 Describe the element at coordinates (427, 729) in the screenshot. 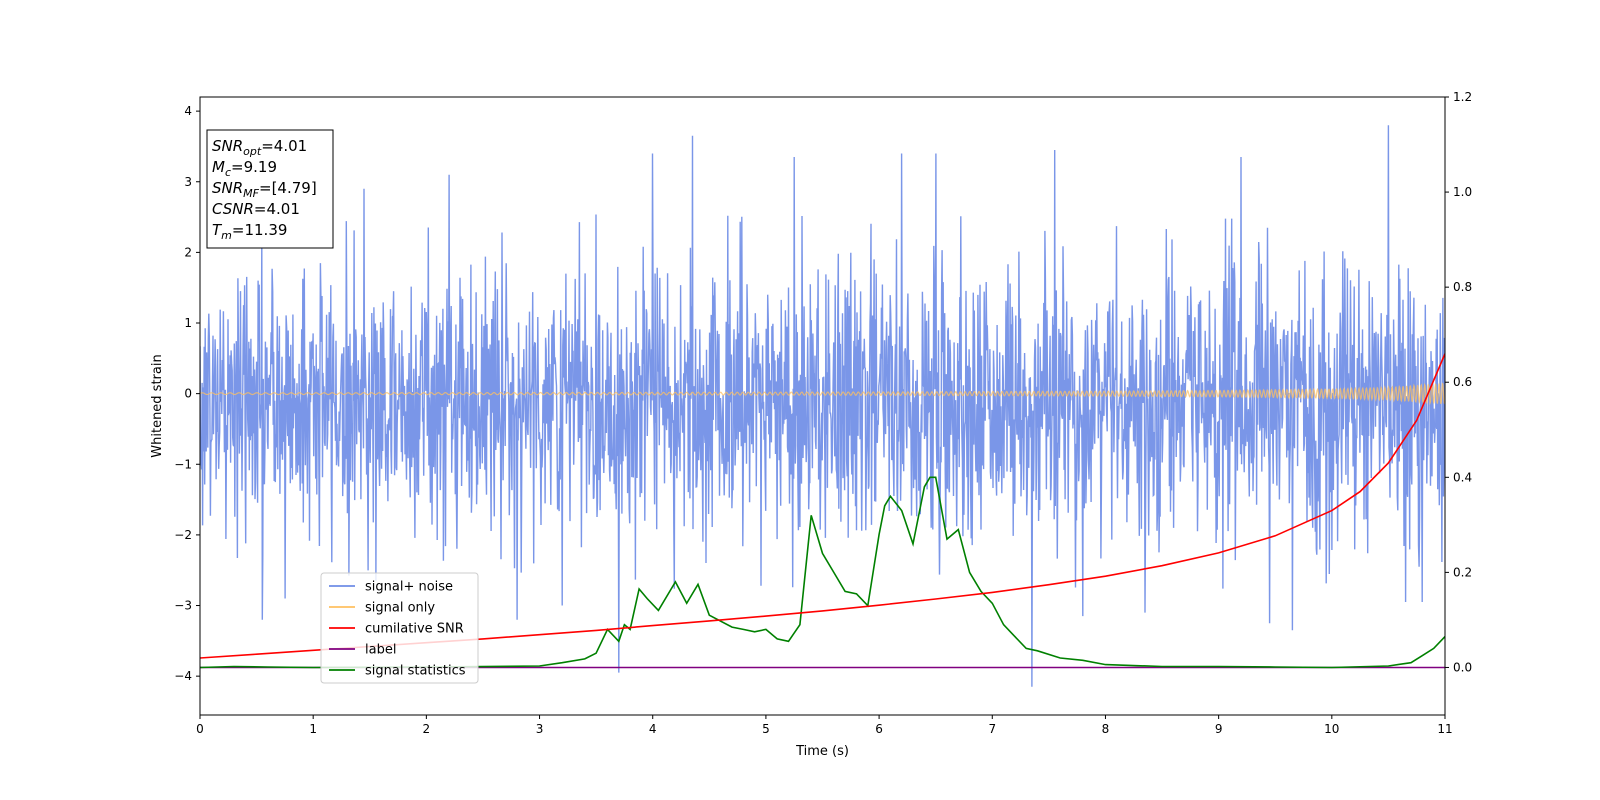

I see `x-tick-label: 2` at that location.